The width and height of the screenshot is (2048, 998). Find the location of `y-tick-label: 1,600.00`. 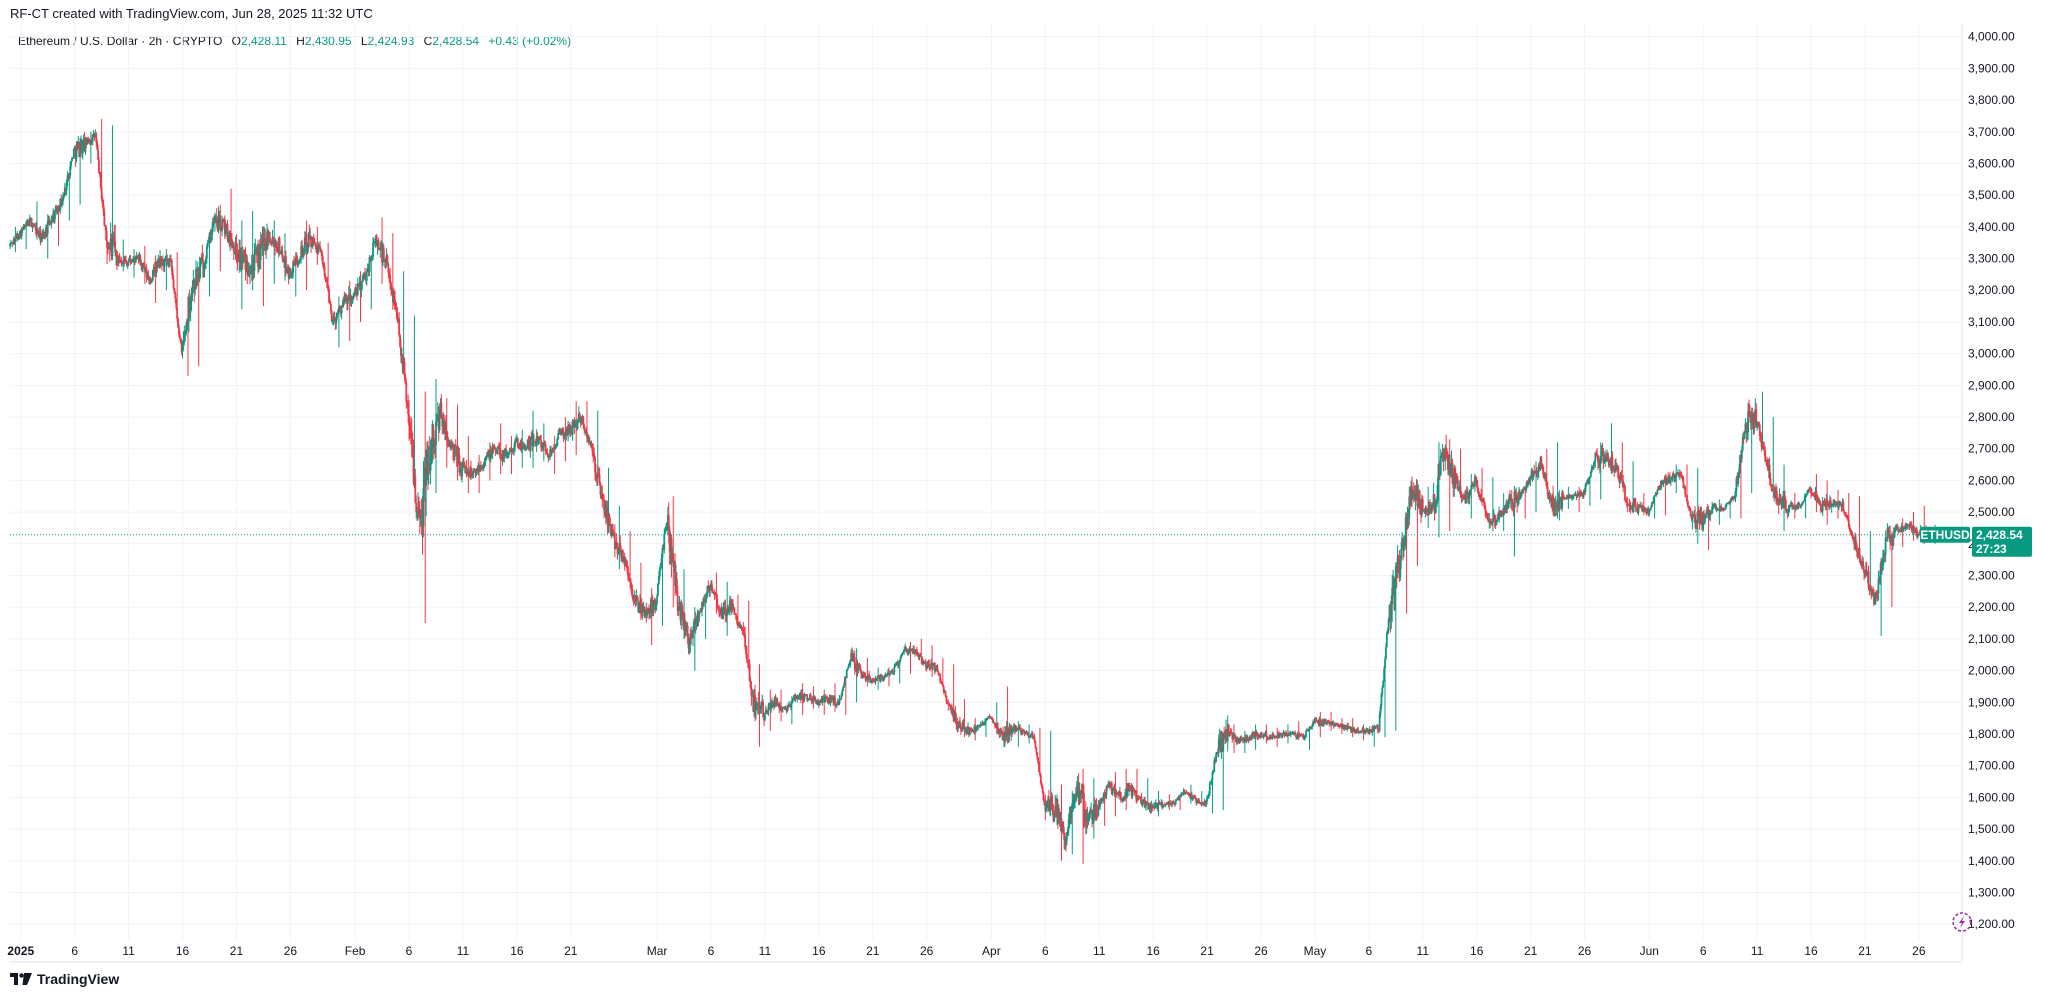

y-tick-label: 1,600.00 is located at coordinates (1991, 797).